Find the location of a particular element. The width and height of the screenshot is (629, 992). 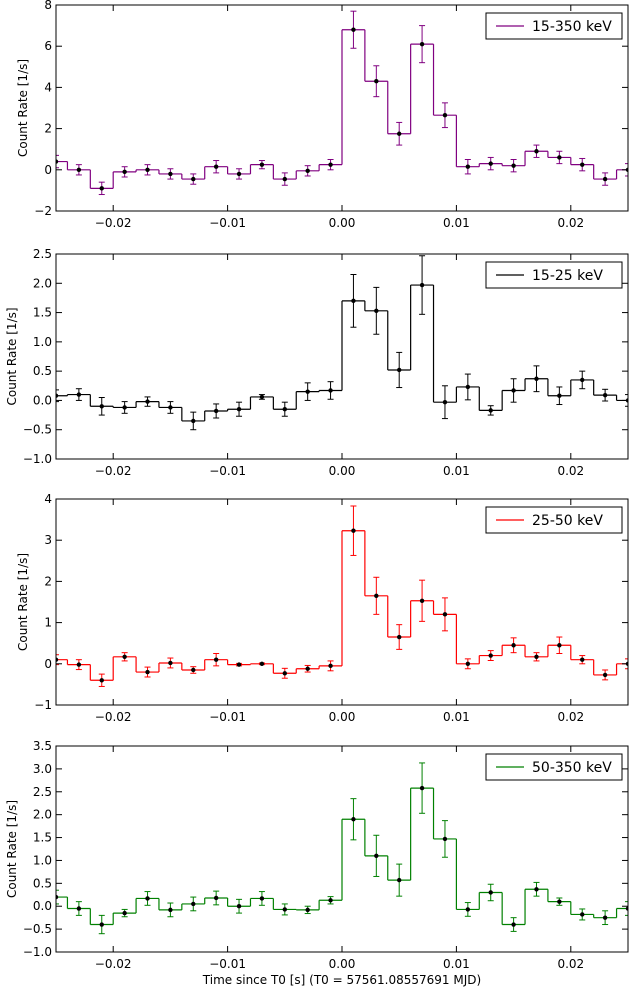

y-tick-label: −1 is located at coordinates (43, 705).